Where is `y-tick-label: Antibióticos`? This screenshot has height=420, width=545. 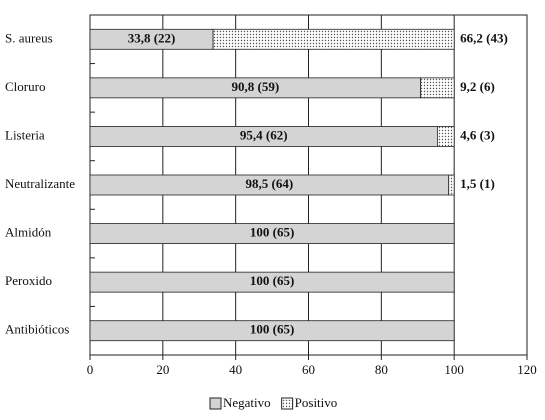
y-tick-label: Antibióticos is located at coordinates (37, 329).